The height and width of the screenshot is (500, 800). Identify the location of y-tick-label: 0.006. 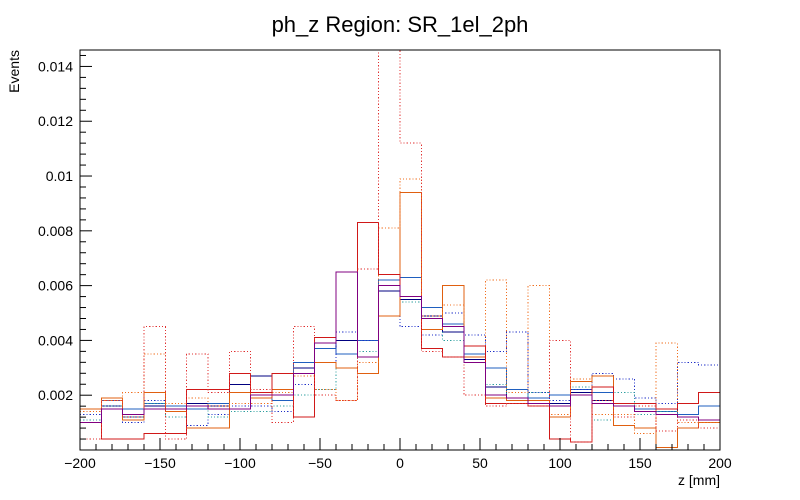
(55, 286).